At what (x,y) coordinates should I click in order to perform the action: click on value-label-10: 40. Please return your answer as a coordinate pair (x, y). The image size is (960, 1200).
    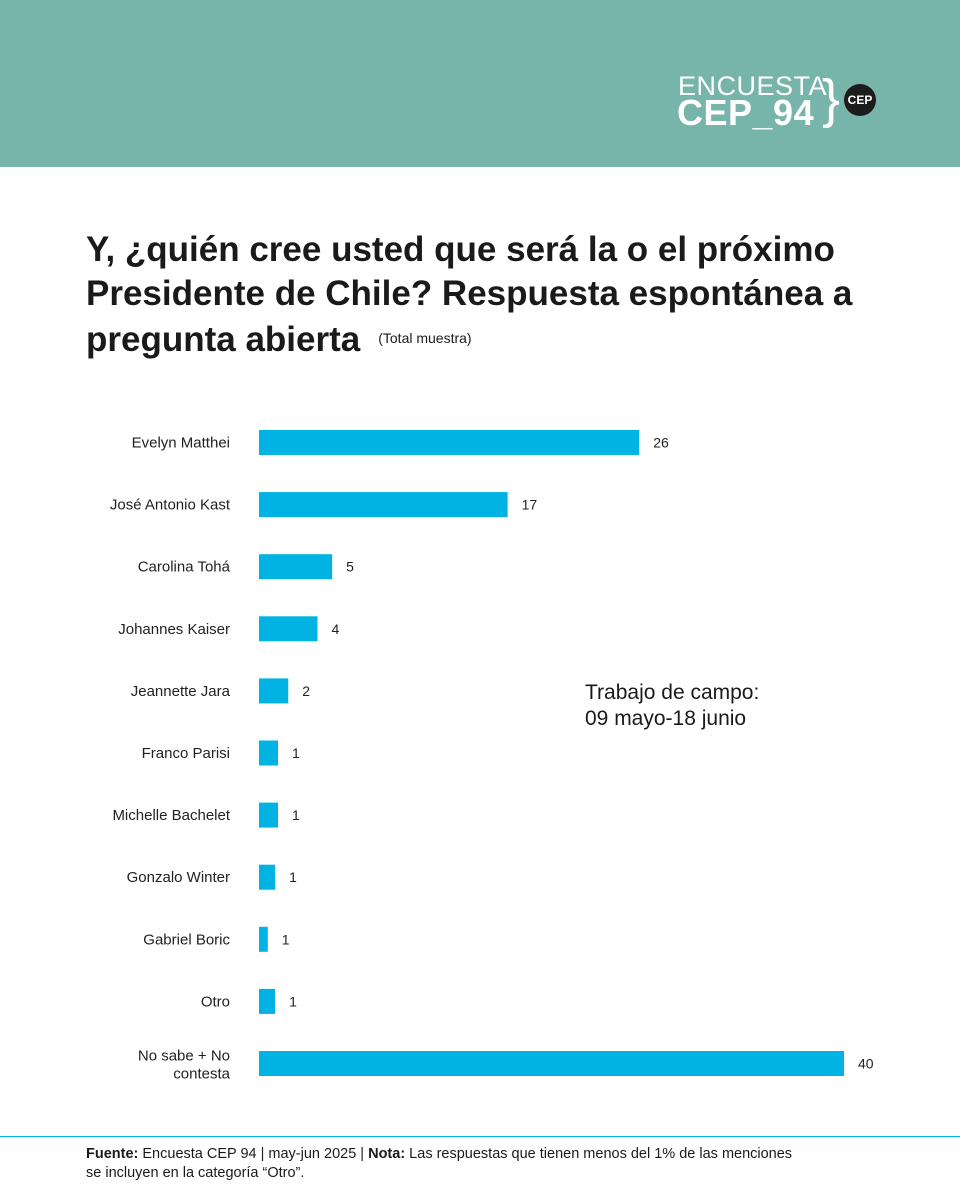
    Looking at the image, I should click on (866, 1064).